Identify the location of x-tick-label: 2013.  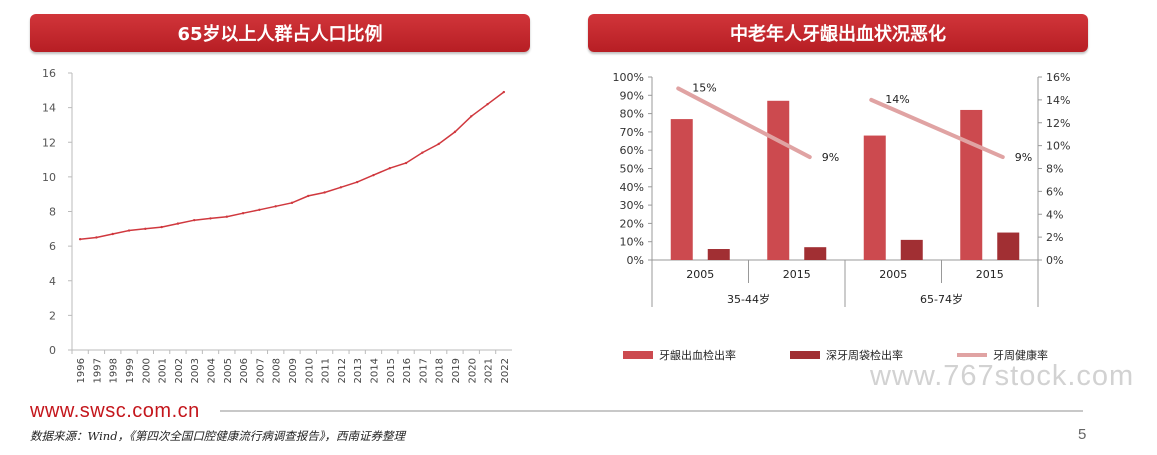
(358, 370).